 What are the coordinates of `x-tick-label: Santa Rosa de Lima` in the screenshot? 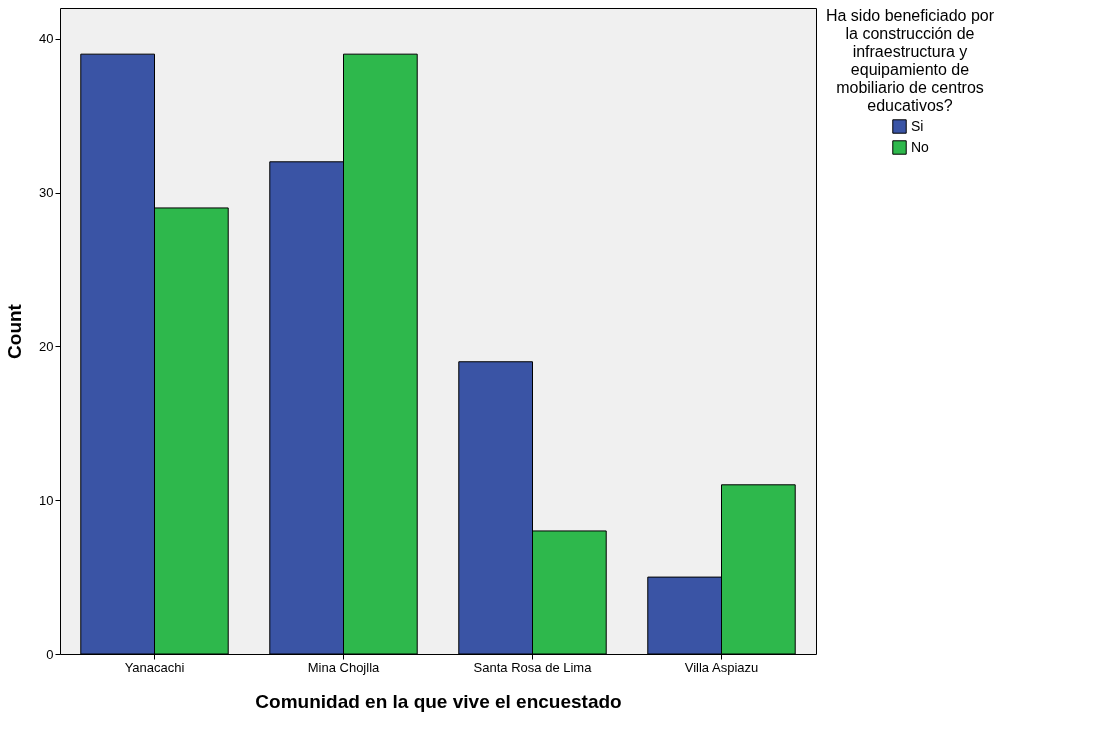 It's located at (533, 667).